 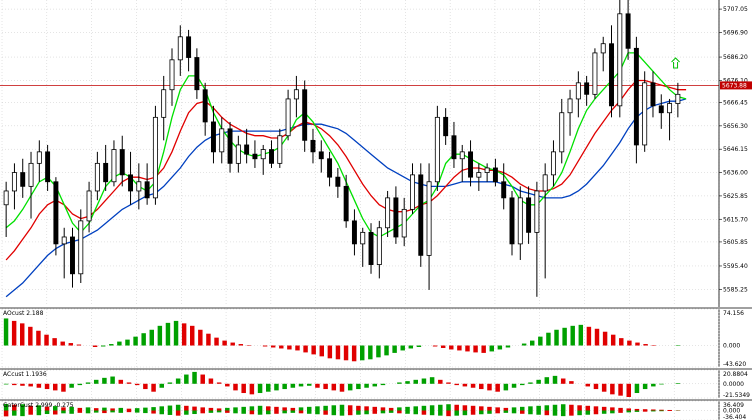 What do you see at coordinates (735, 80) in the screenshot?
I see `main-tick-label: 5676.10` at bounding box center [735, 80].